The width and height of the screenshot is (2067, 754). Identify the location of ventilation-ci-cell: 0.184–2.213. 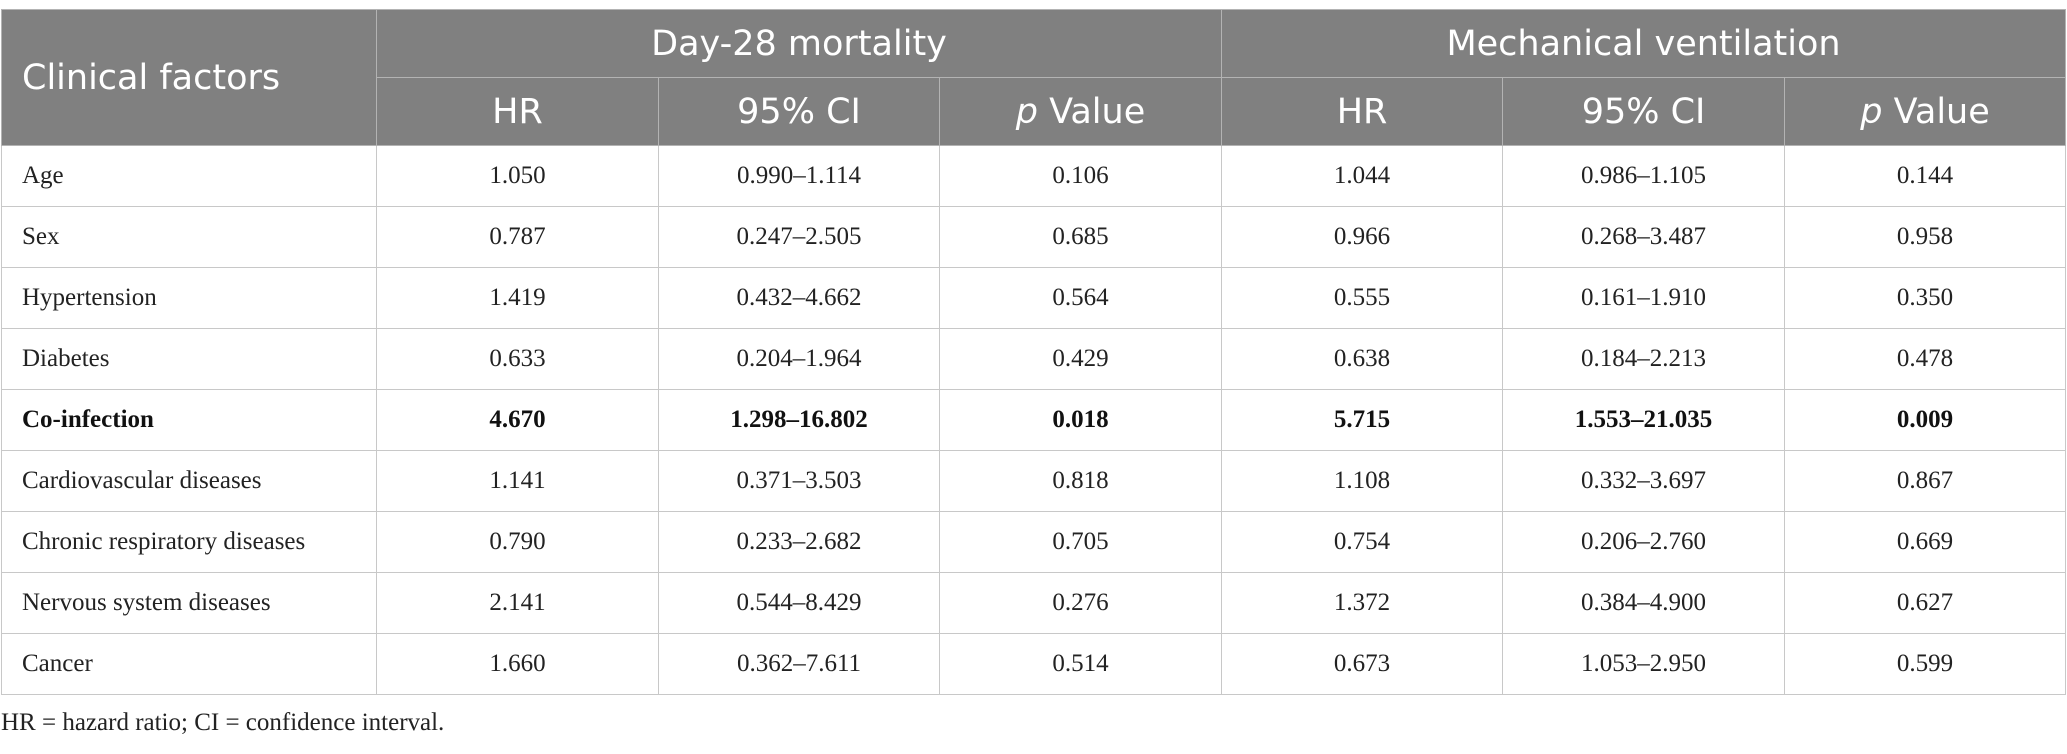
(1644, 359).